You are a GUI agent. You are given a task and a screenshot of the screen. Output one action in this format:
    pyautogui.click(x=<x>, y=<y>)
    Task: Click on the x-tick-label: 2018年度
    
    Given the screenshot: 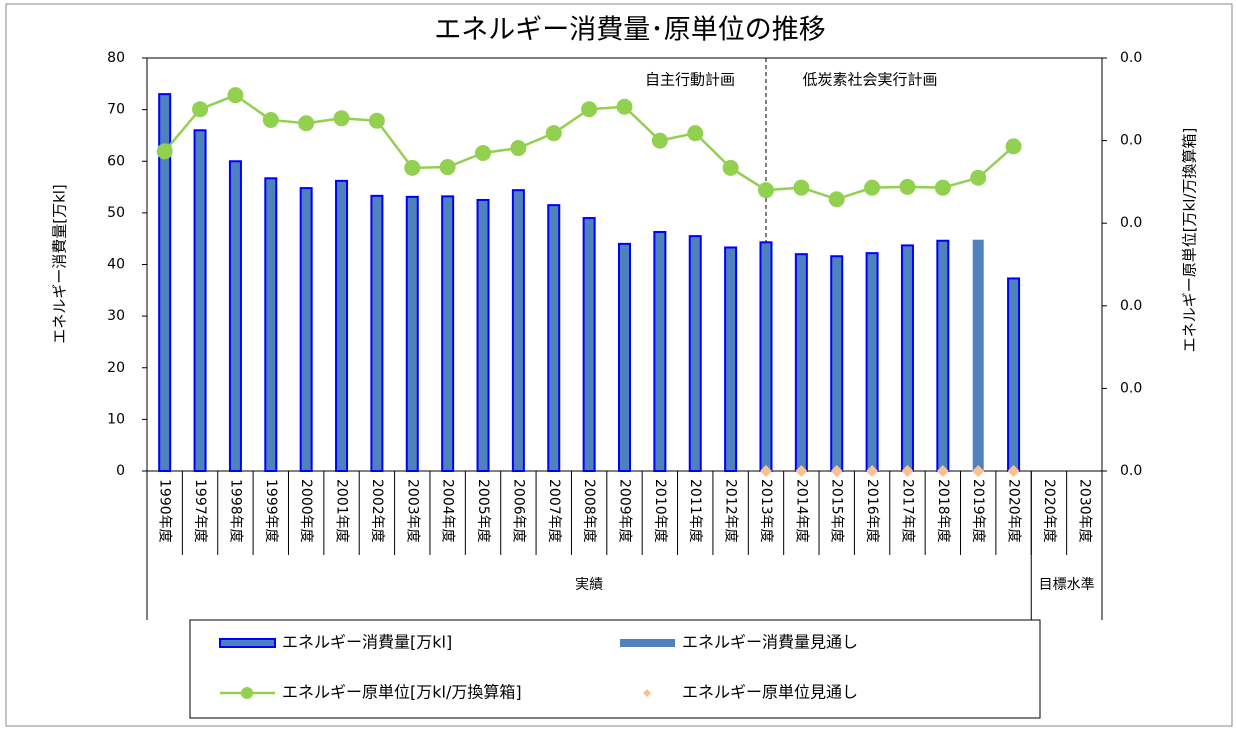 What is the action you would take?
    pyautogui.click(x=943, y=511)
    